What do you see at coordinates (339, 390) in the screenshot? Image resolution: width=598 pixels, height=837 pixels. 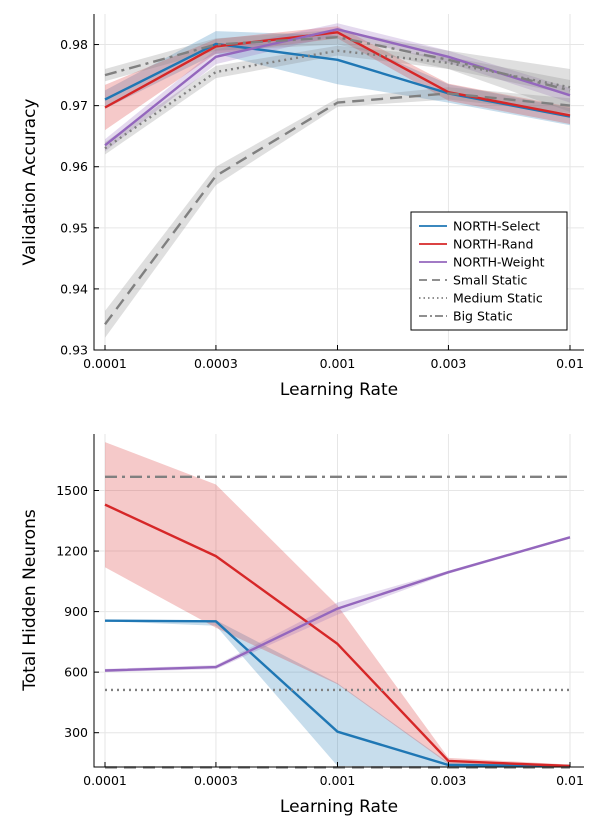 I see `accuracy-x-axis-label: Learning Rate` at bounding box center [339, 390].